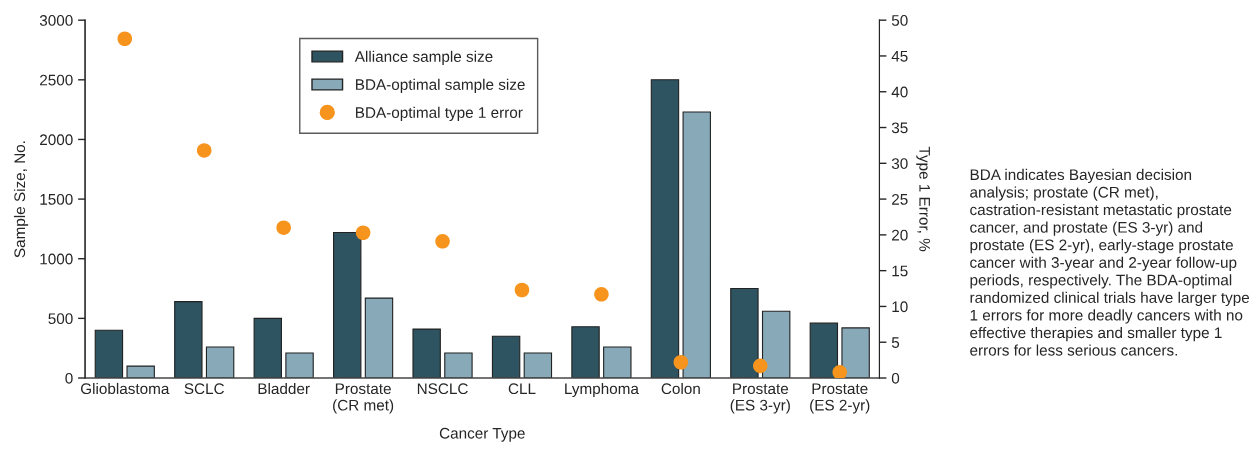 The width and height of the screenshot is (1251, 469). I want to click on x-tick-label: Lymphoma, so click(602, 390).